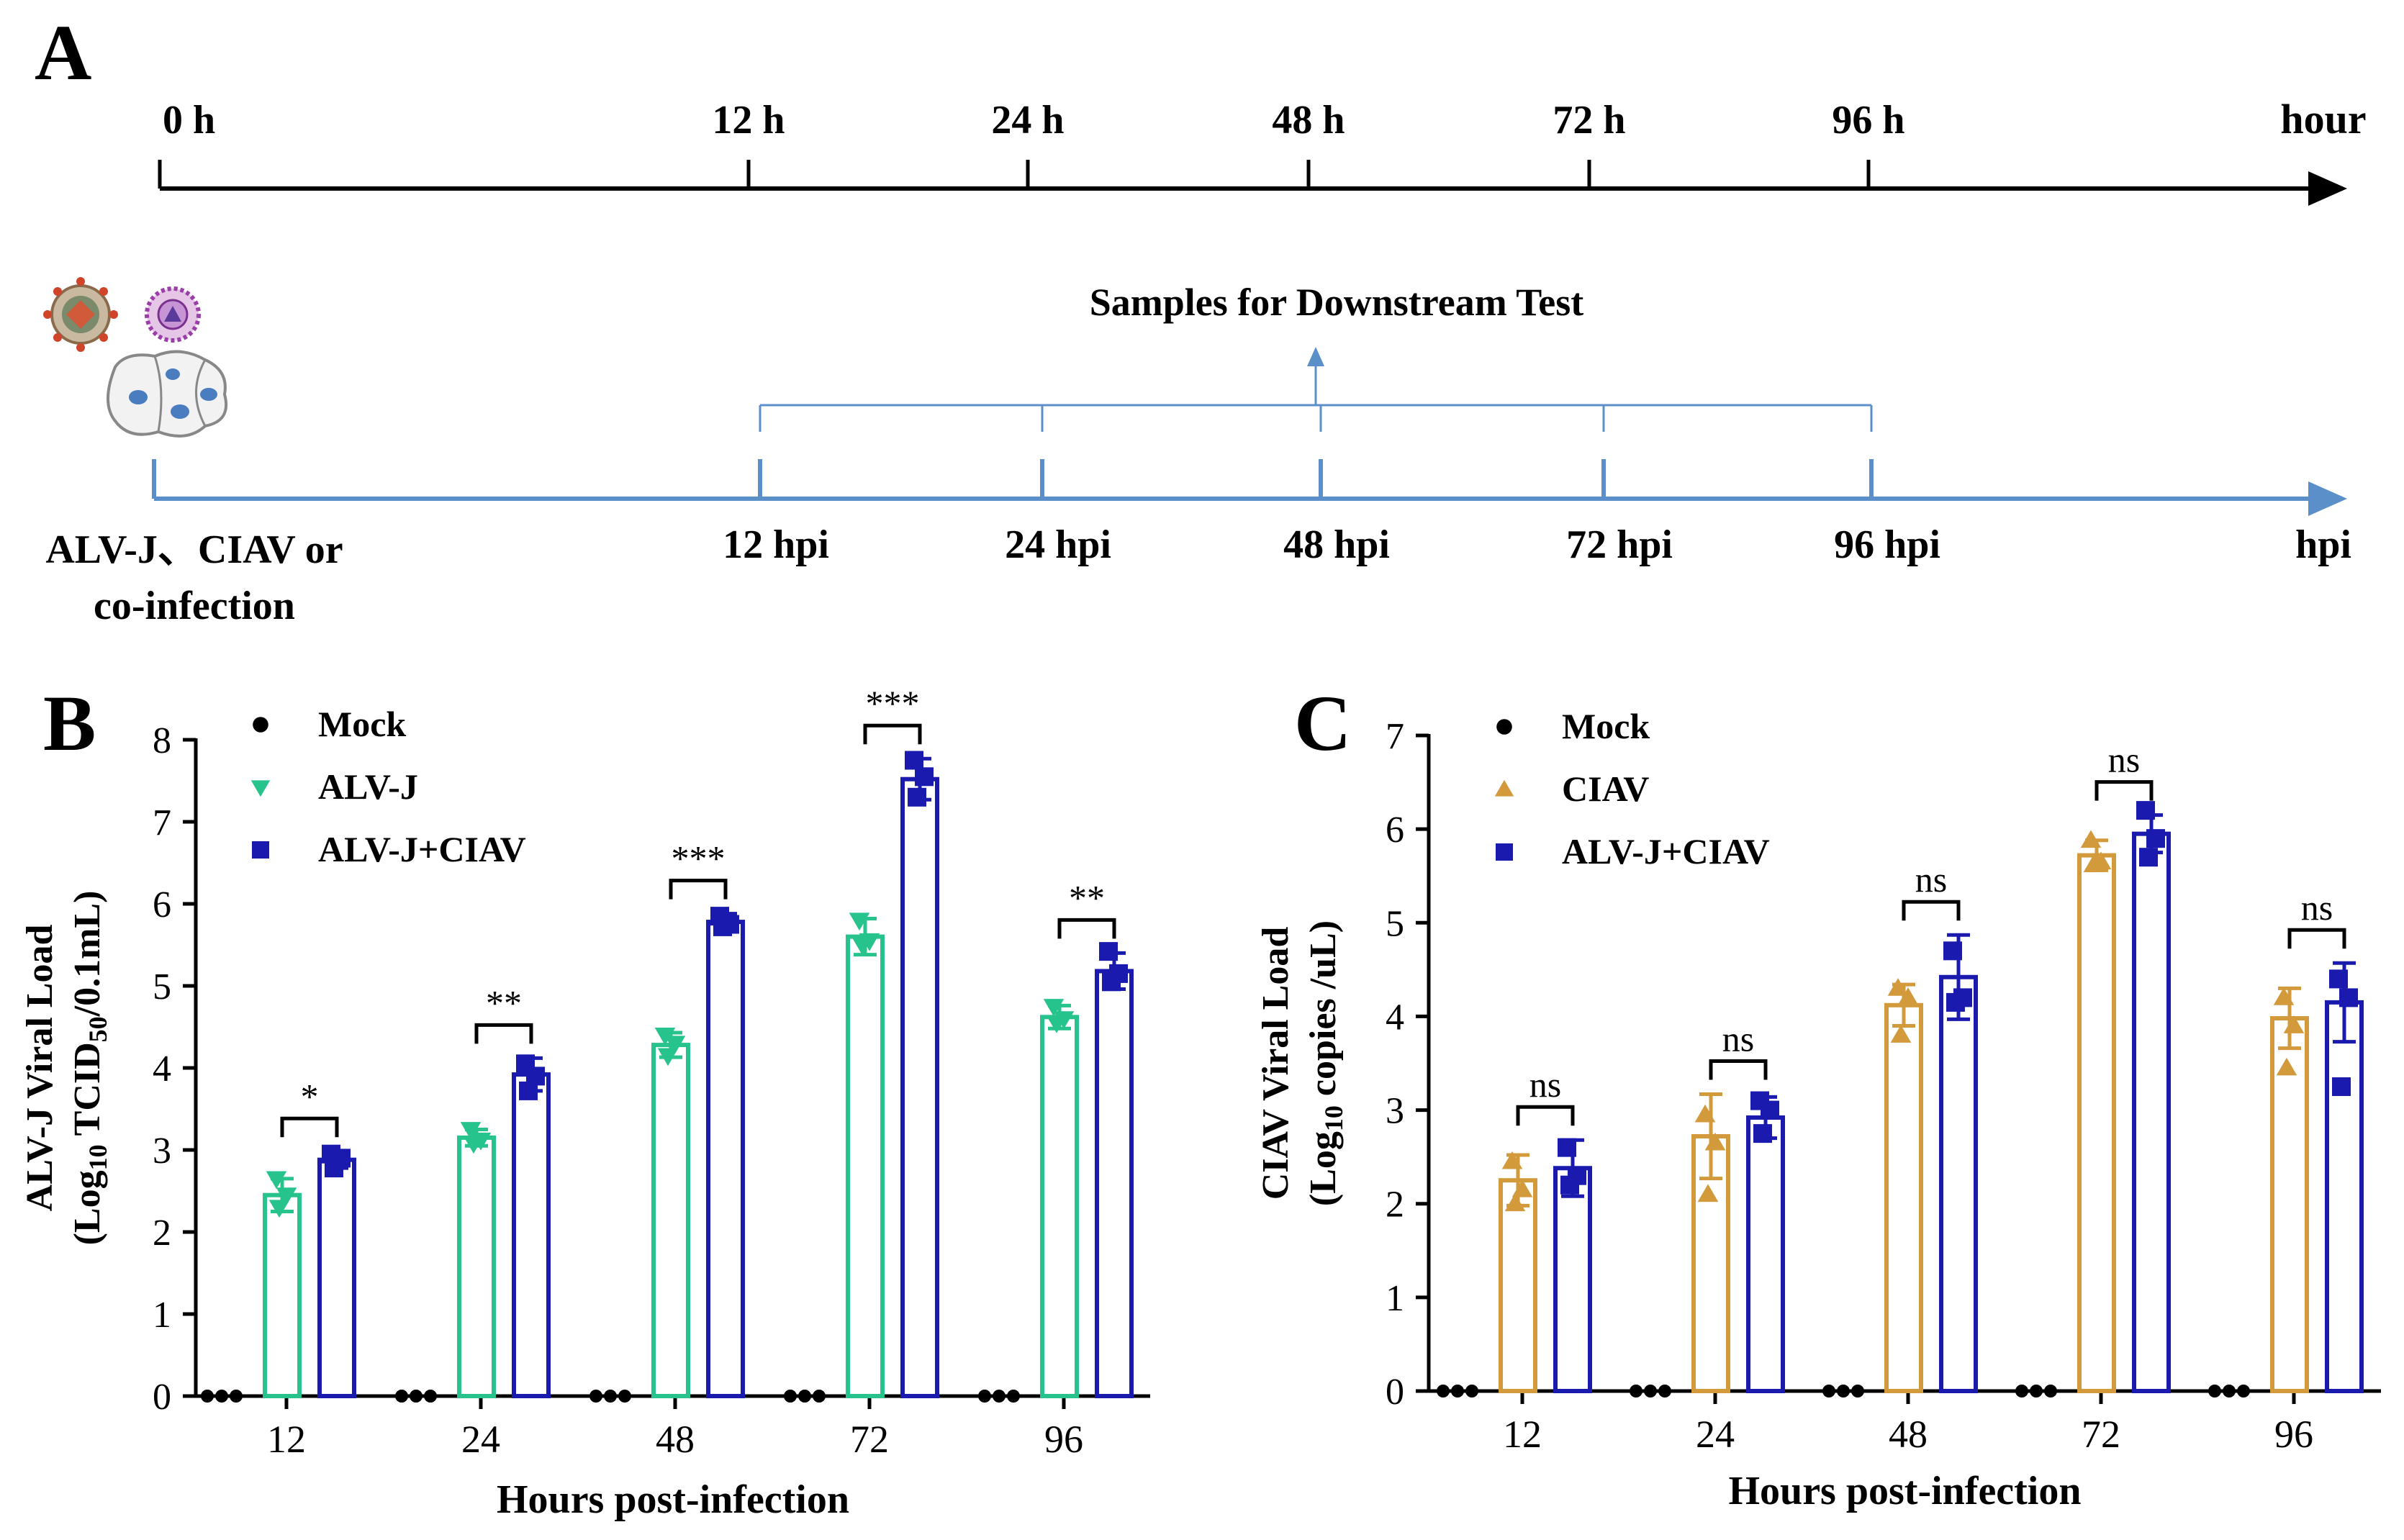 The image size is (2404, 1540). What do you see at coordinates (1716, 1434) in the screenshot?
I see `x-tick-label: 24` at bounding box center [1716, 1434].